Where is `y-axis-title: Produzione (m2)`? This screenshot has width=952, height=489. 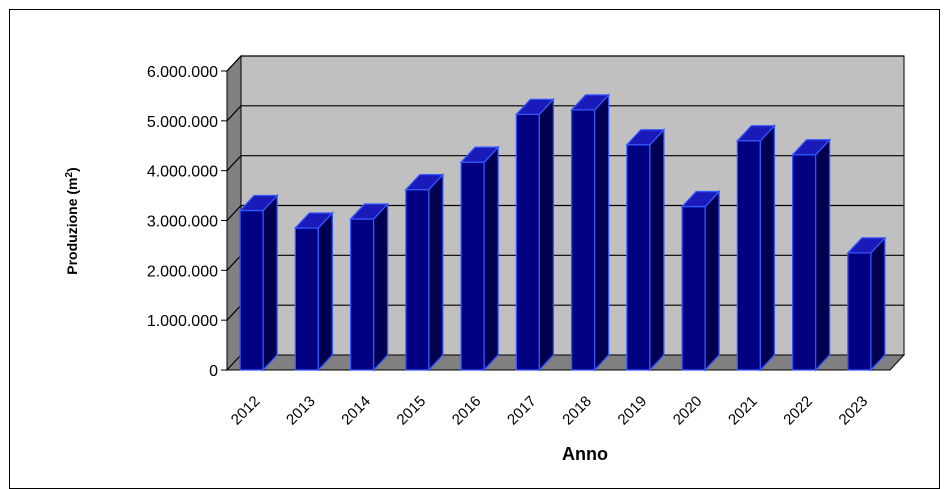
y-axis-title: Produzione (m2) is located at coordinates (72, 220).